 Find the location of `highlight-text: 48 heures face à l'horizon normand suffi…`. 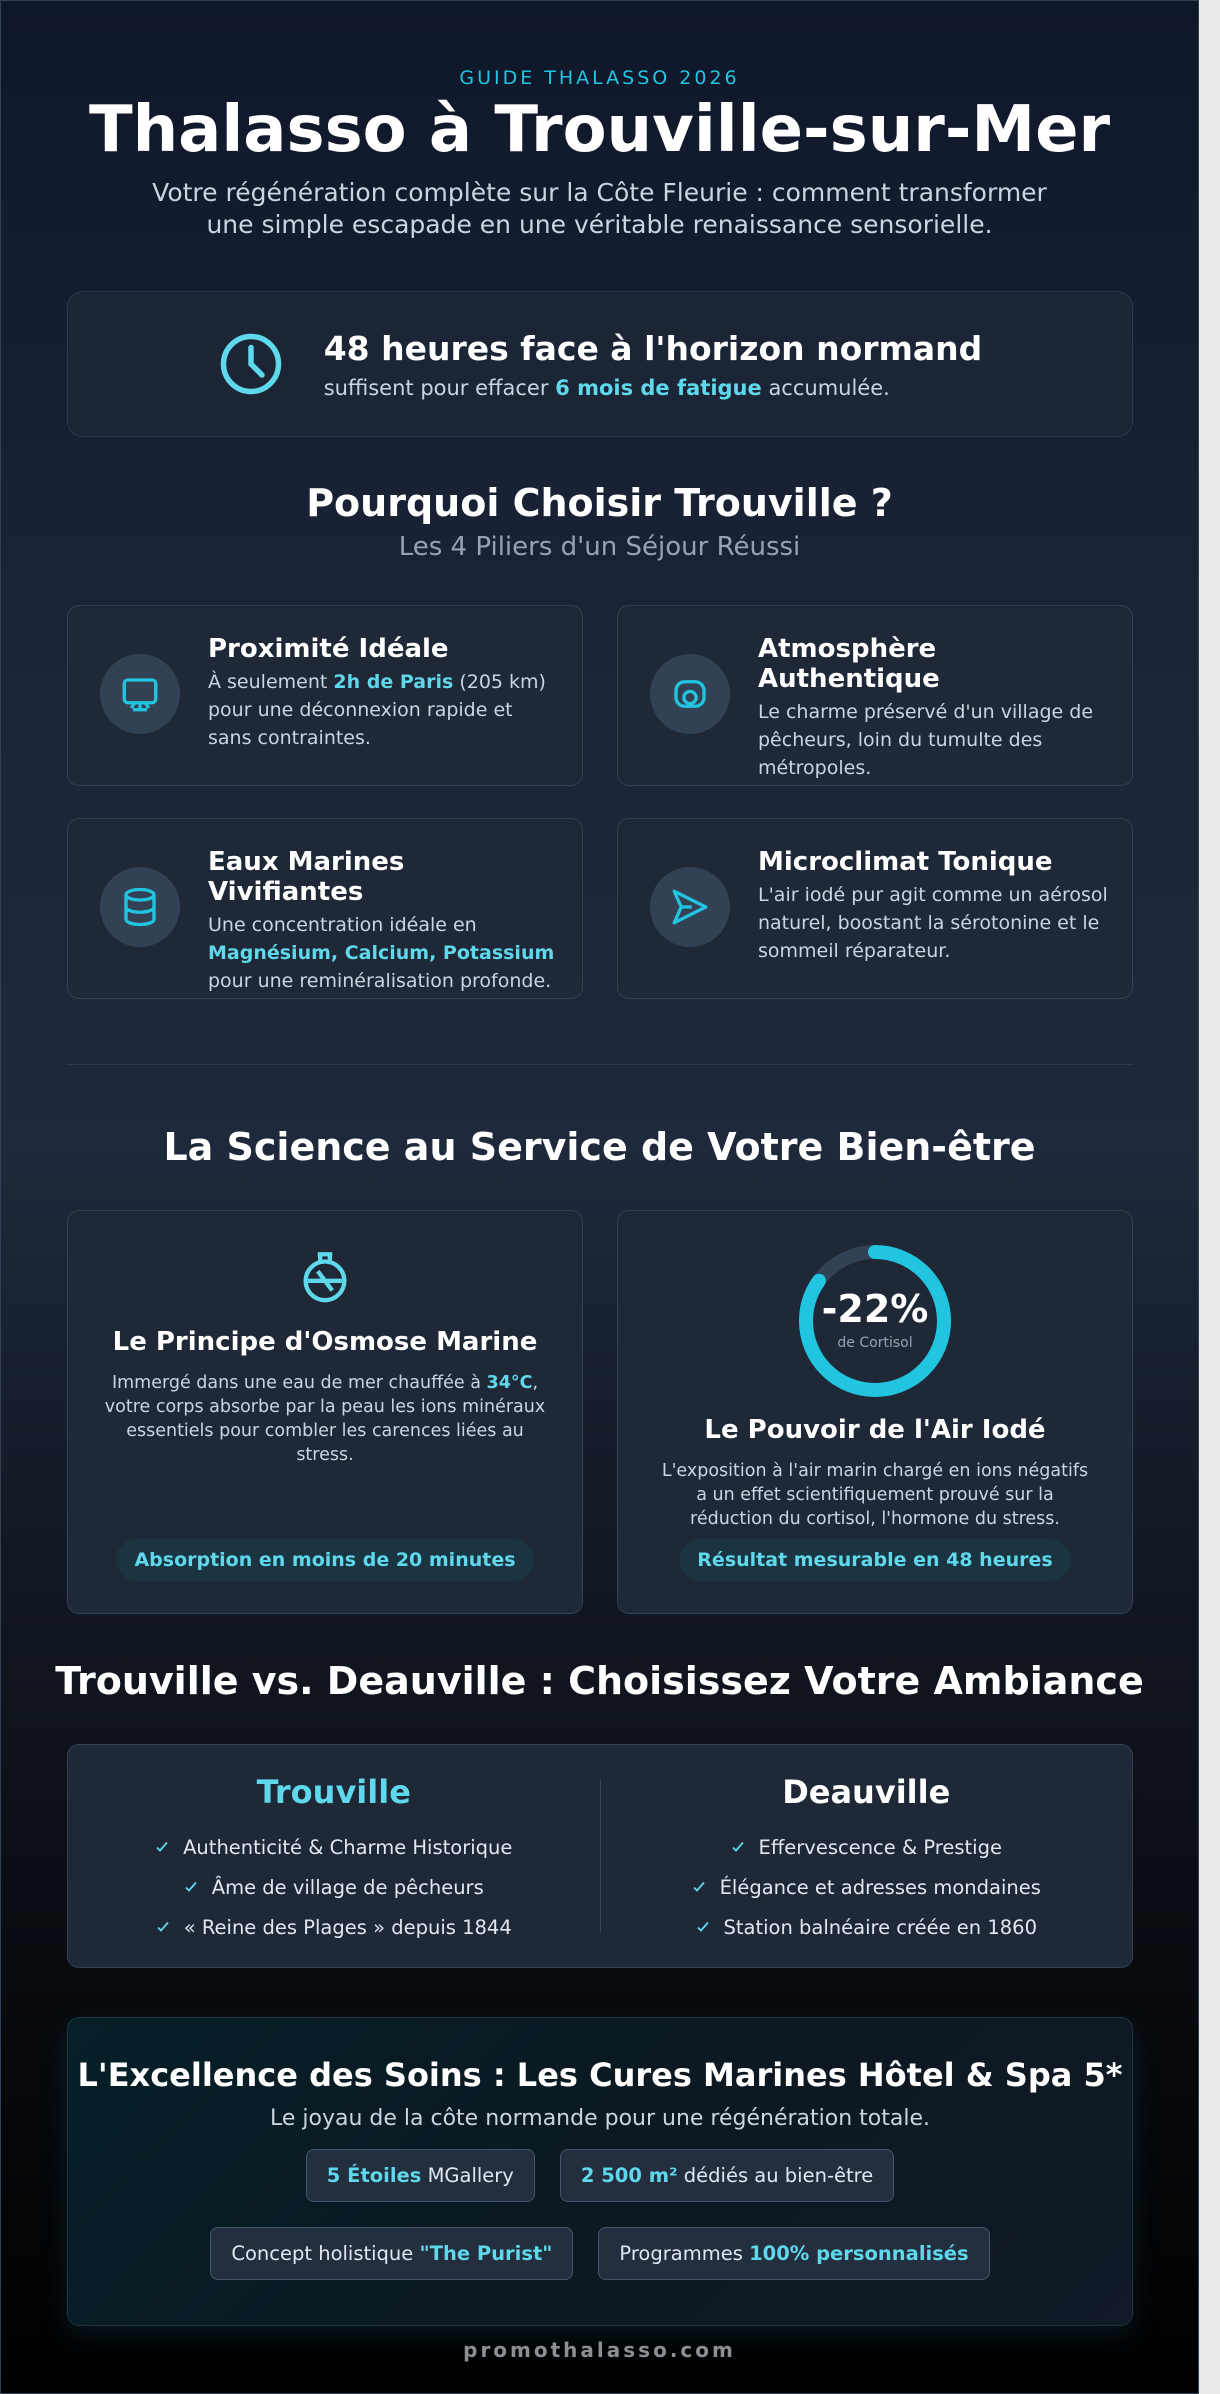

highlight-text: 48 heures face à l'horizon normand suffi… is located at coordinates (653, 364).